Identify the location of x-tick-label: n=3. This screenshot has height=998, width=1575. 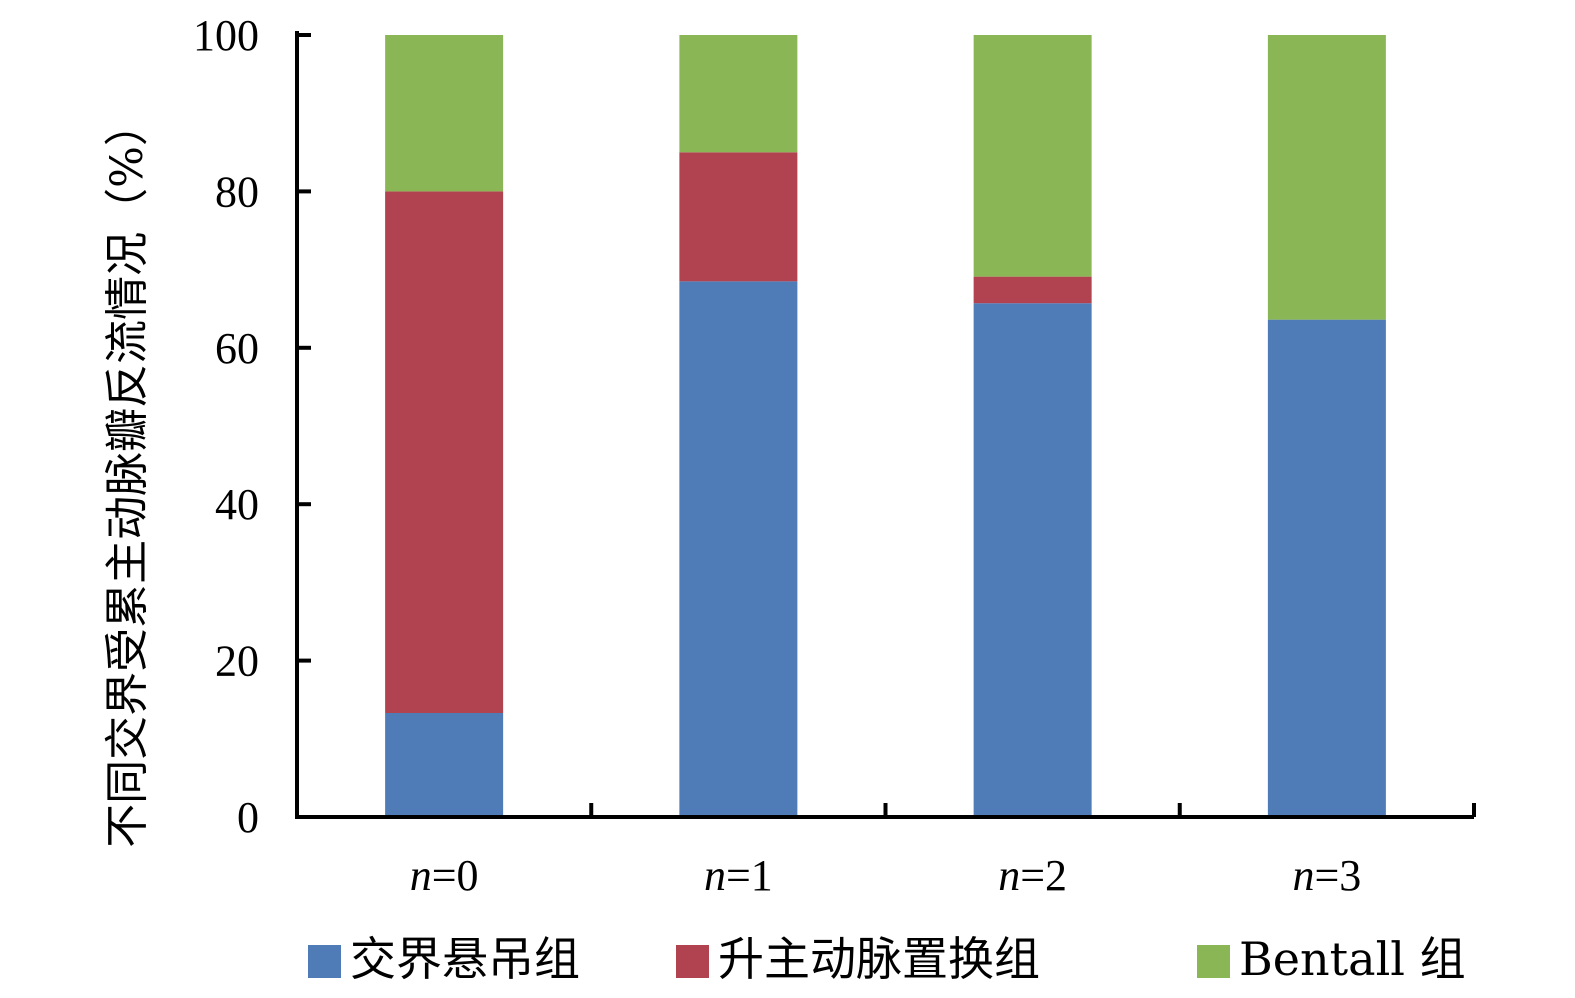
(1326, 875).